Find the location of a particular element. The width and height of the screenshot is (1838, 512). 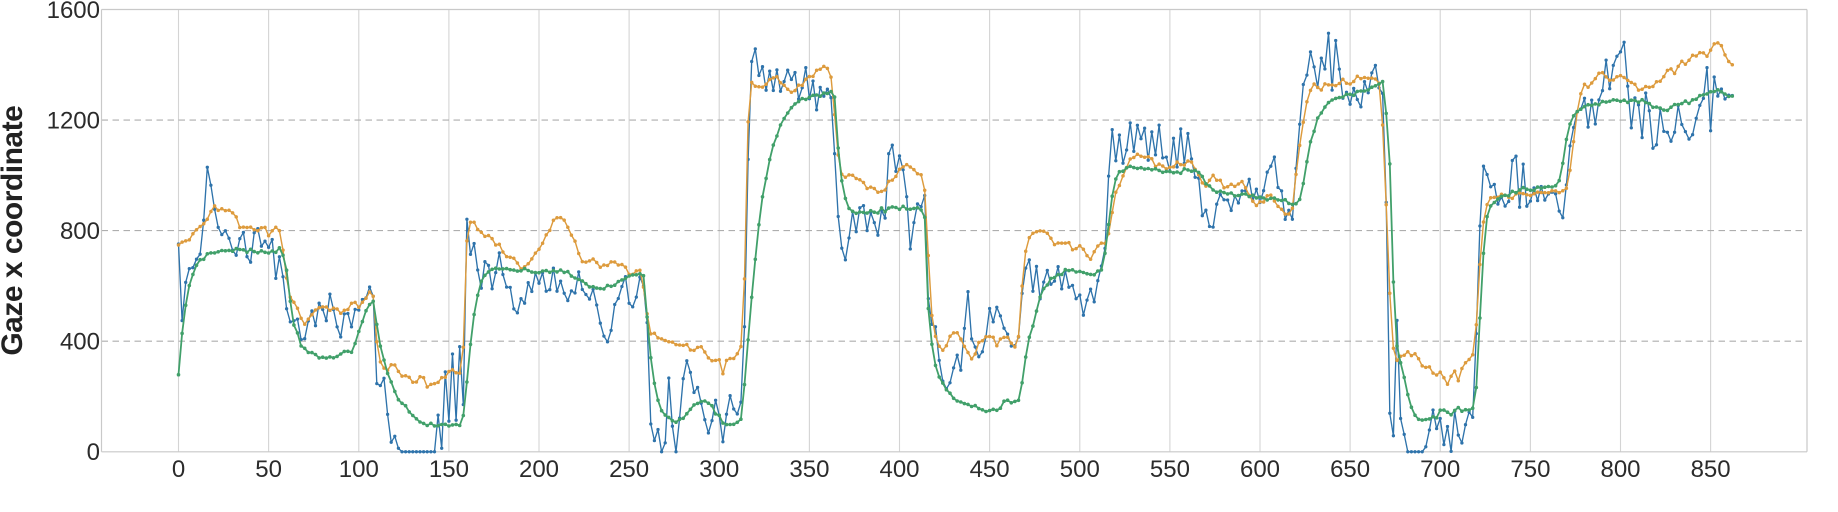

svg-text: 750 is located at coordinates (1530, 469).